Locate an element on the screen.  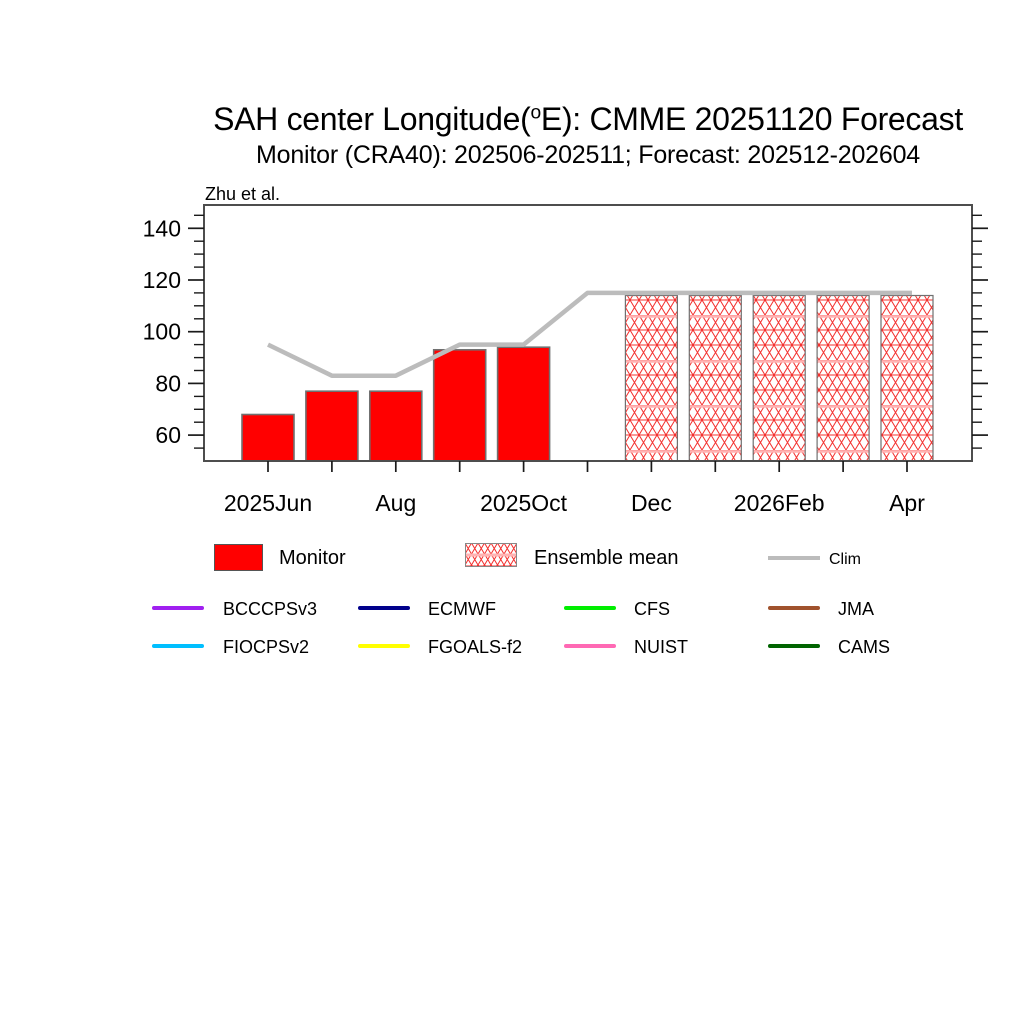
model-label-ecmwf: ECMWF is located at coordinates (462, 609).